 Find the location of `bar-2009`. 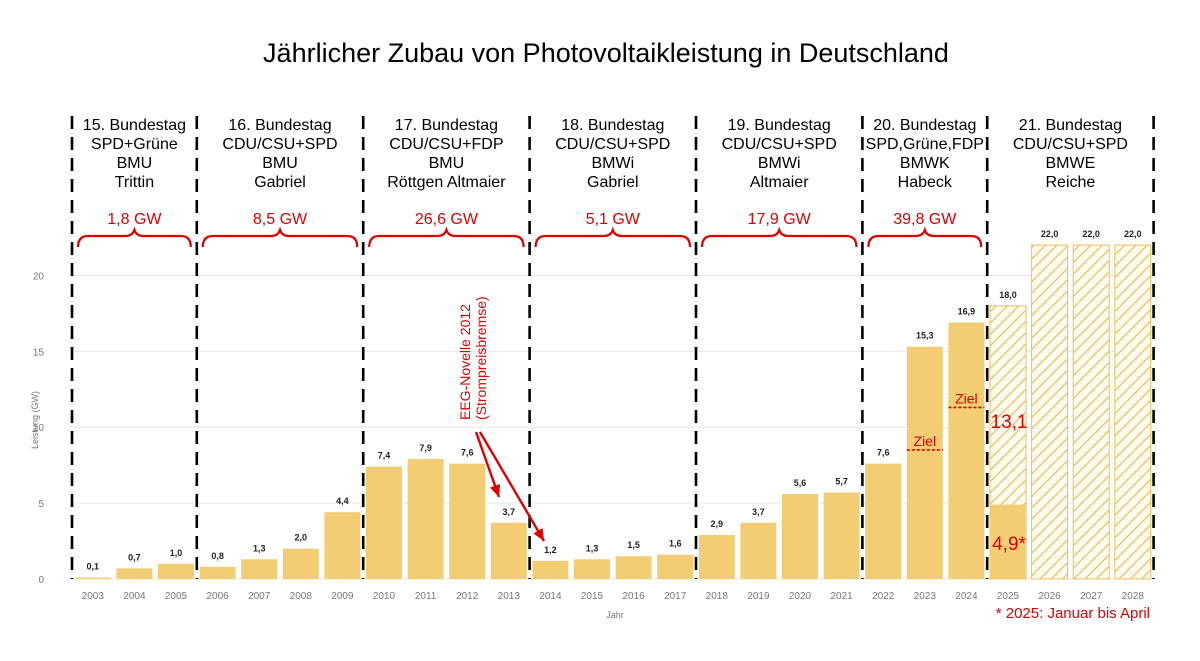

bar-2009 is located at coordinates (342, 545).